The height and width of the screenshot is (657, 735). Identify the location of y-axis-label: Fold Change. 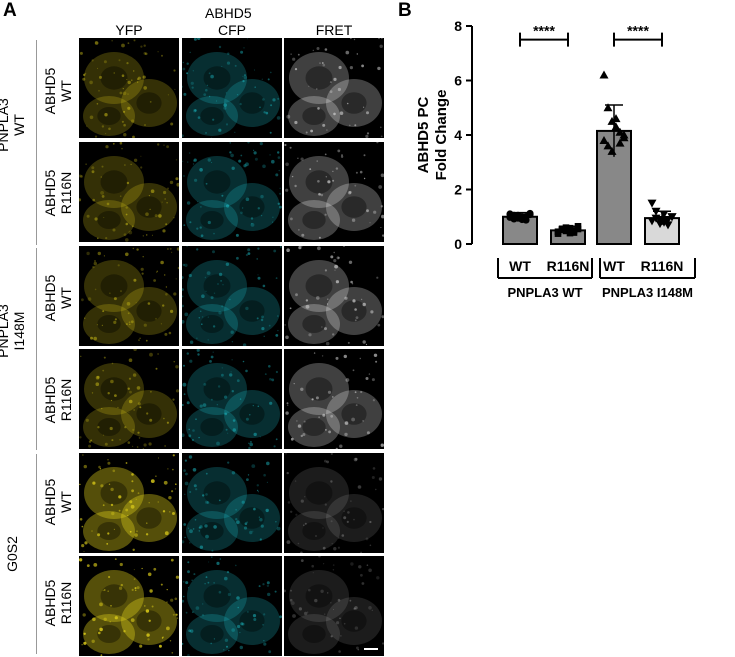
(441, 135).